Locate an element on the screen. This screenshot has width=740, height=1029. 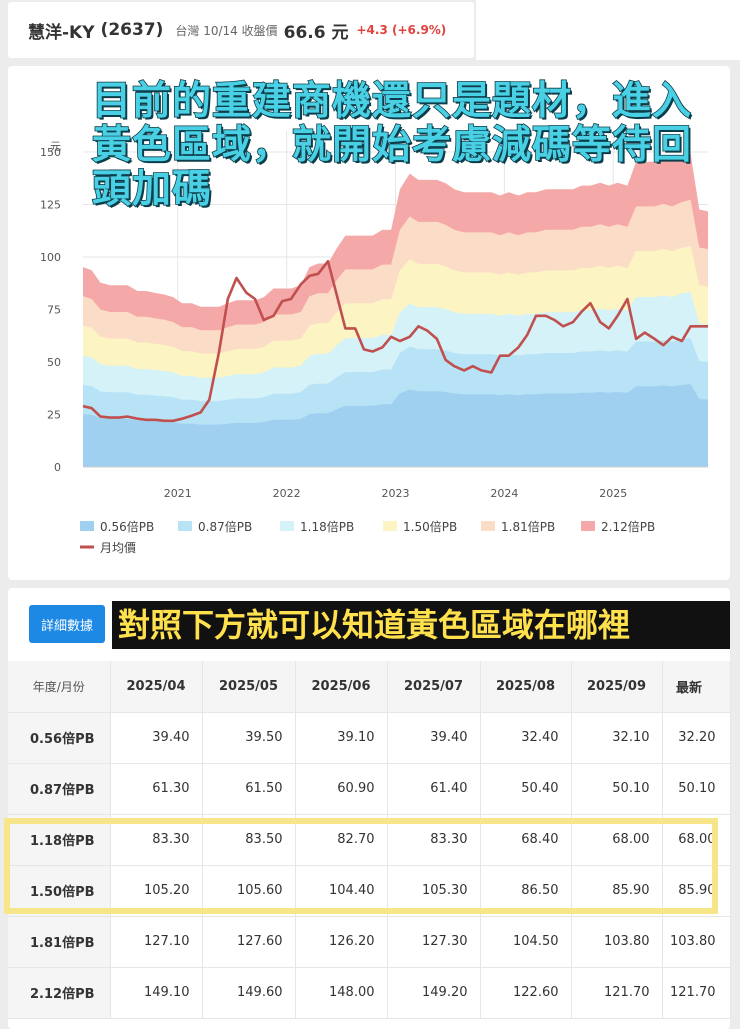
table-cell: 32.20 is located at coordinates (696, 738).